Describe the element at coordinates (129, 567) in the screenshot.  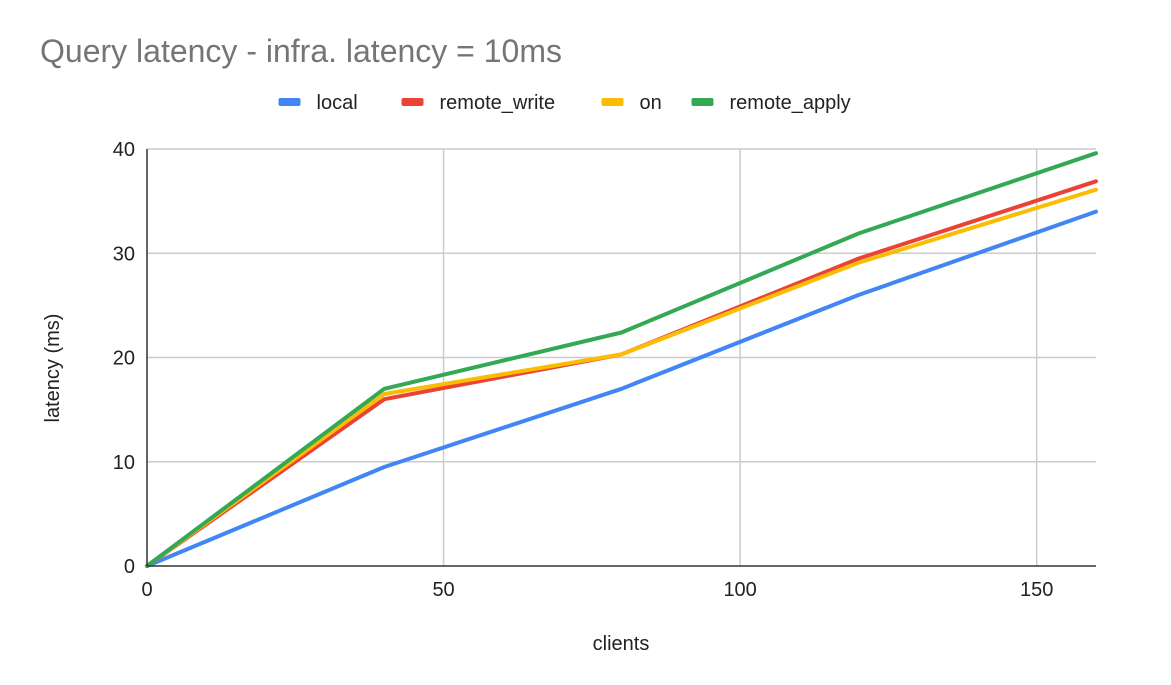
I see `y-tick-label: 0` at that location.